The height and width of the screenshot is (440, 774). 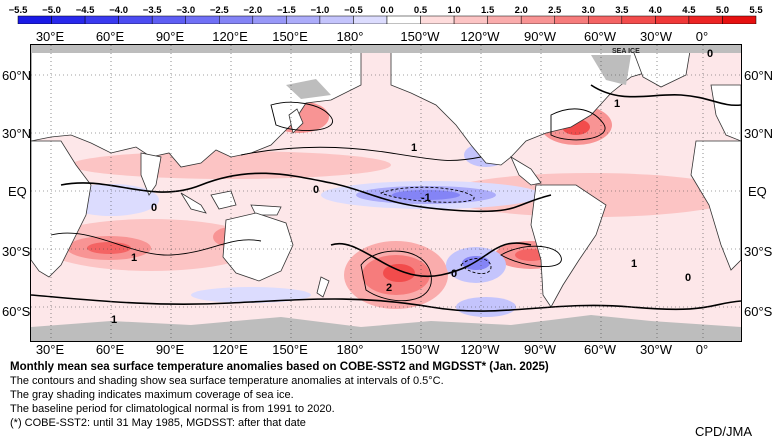 What do you see at coordinates (540, 36) in the screenshot?
I see `lon-label: 90°W` at bounding box center [540, 36].